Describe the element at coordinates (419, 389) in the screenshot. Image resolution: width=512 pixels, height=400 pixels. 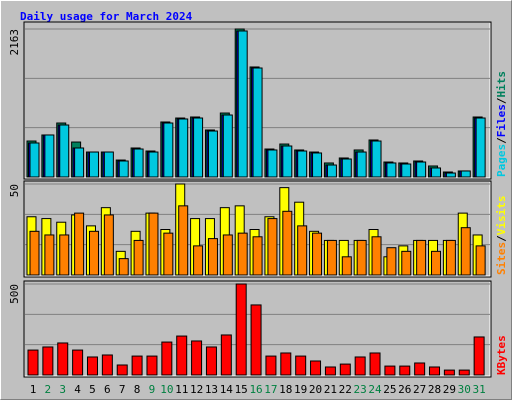
I see `x-tick-label: 27` at that location.